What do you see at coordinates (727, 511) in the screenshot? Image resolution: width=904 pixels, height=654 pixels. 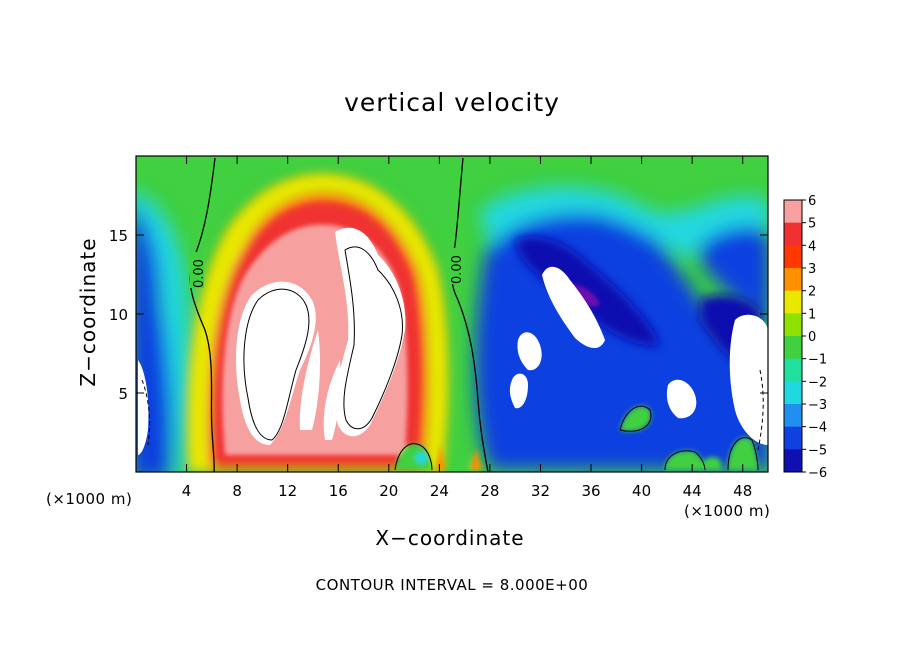 I see `x-unit-label: (×1000 m)` at bounding box center [727, 511].